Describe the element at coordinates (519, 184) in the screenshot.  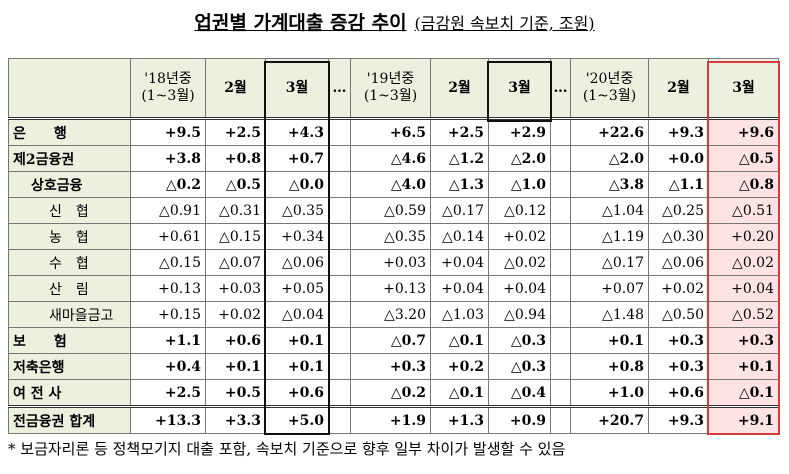
I see `value-cell: △1.0` at that location.